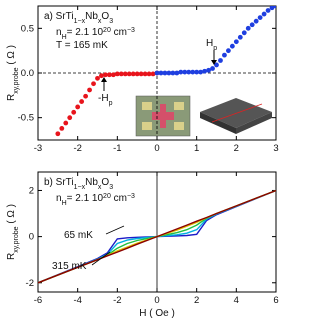 This screenshot has height=320, width=320. Describe the element at coordinates (82, 45) in the screenshot. I see `temperature-label: T = 165 mK` at that location.